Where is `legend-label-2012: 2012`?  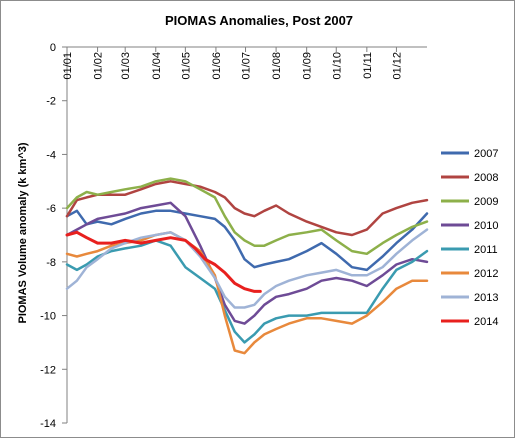 legend-label-2012: 2012 is located at coordinates (486, 274).